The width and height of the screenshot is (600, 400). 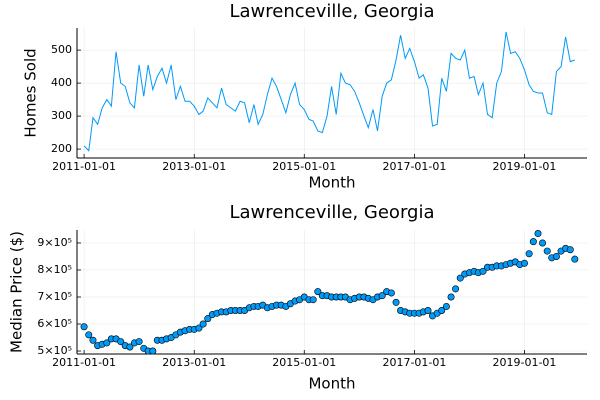 What do you see at coordinates (54, 296) in the screenshot?
I see `y-tick-label: 7×10⁵` at bounding box center [54, 296].